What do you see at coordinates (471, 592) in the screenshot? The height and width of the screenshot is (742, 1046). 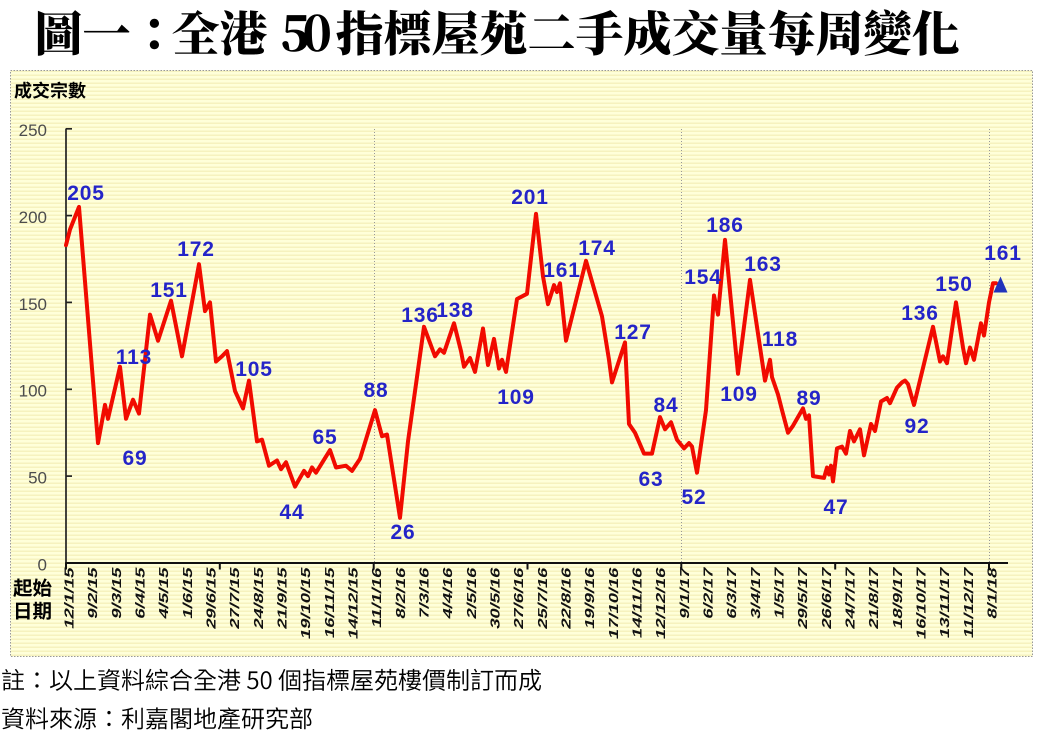 I see `svg-text: 2/5/16` at bounding box center [471, 592].